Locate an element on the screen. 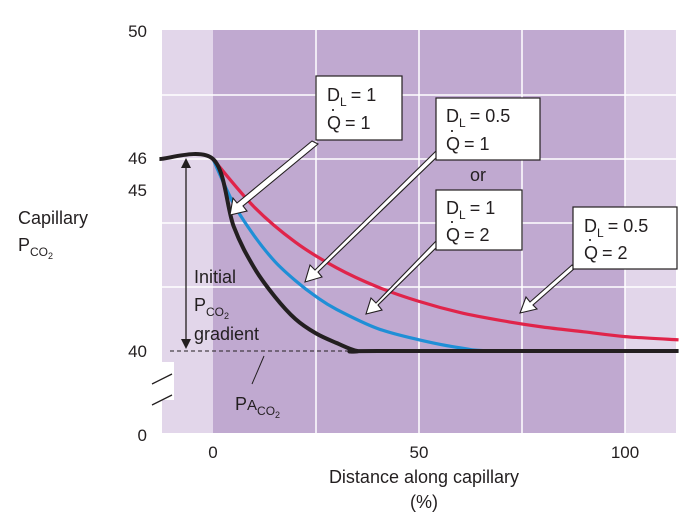 This screenshot has height=516, width=685. callout-dl1-q1: DL = 1 Q = 1 · is located at coordinates (359, 108).